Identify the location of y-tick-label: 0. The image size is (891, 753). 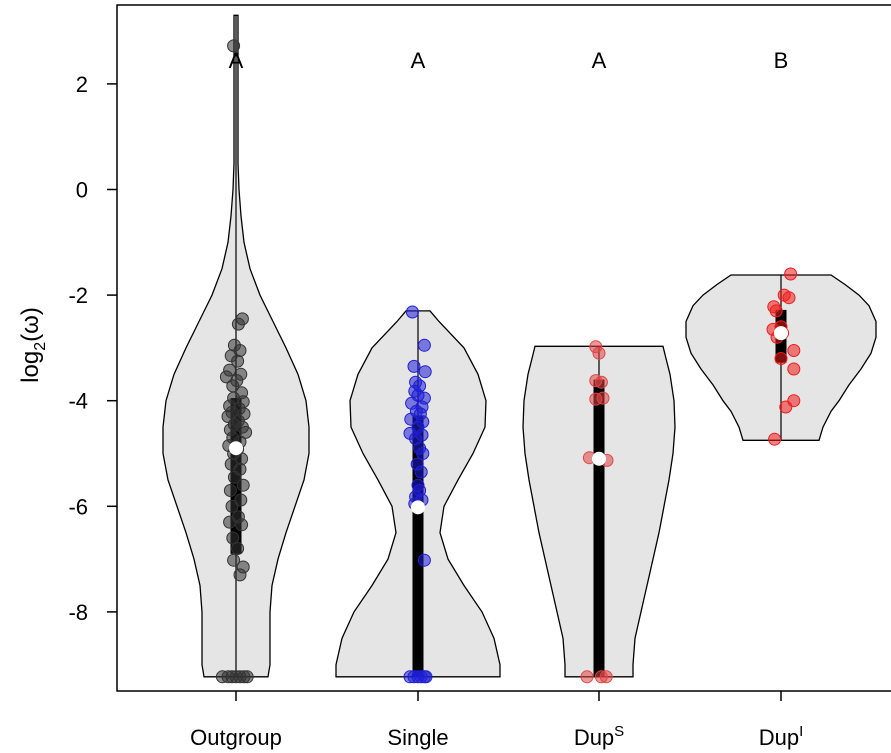
(82, 190).